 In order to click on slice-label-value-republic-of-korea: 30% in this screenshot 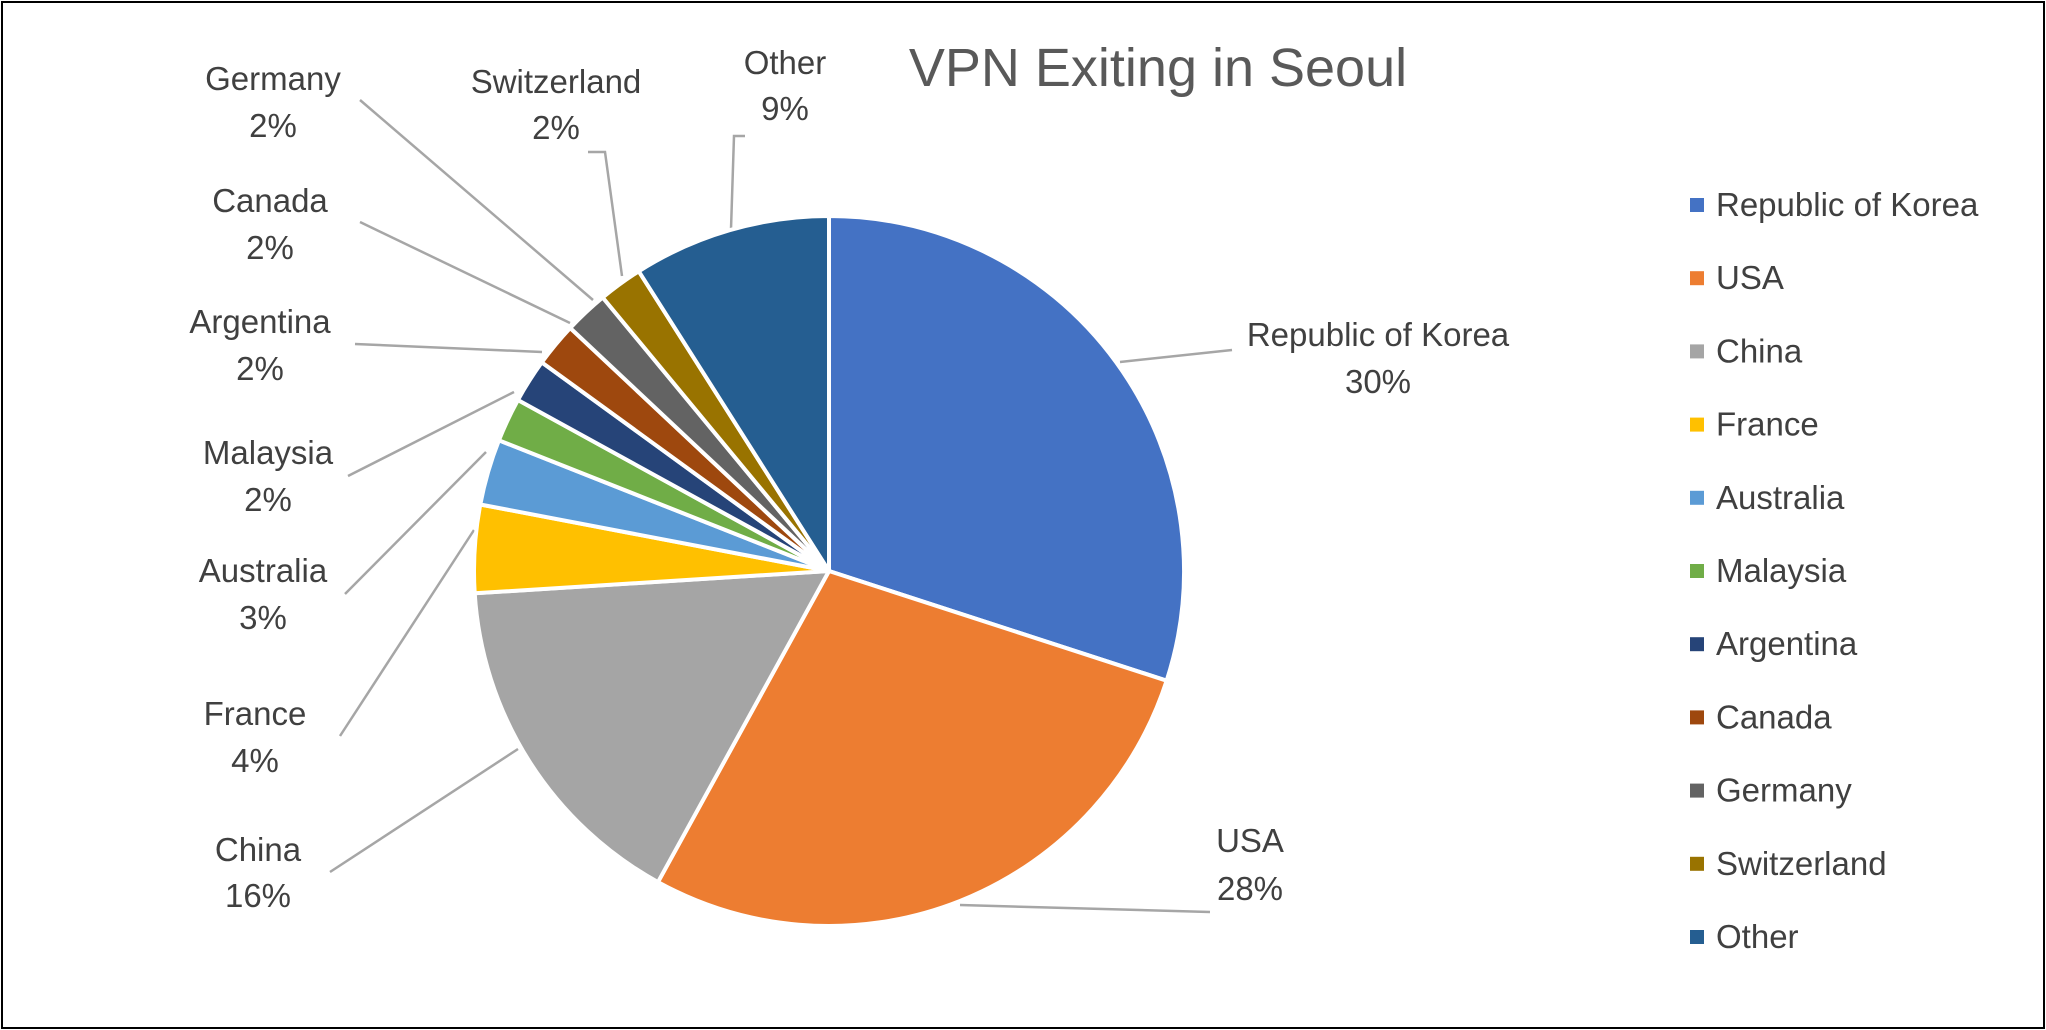, I will do `click(1378, 381)`.